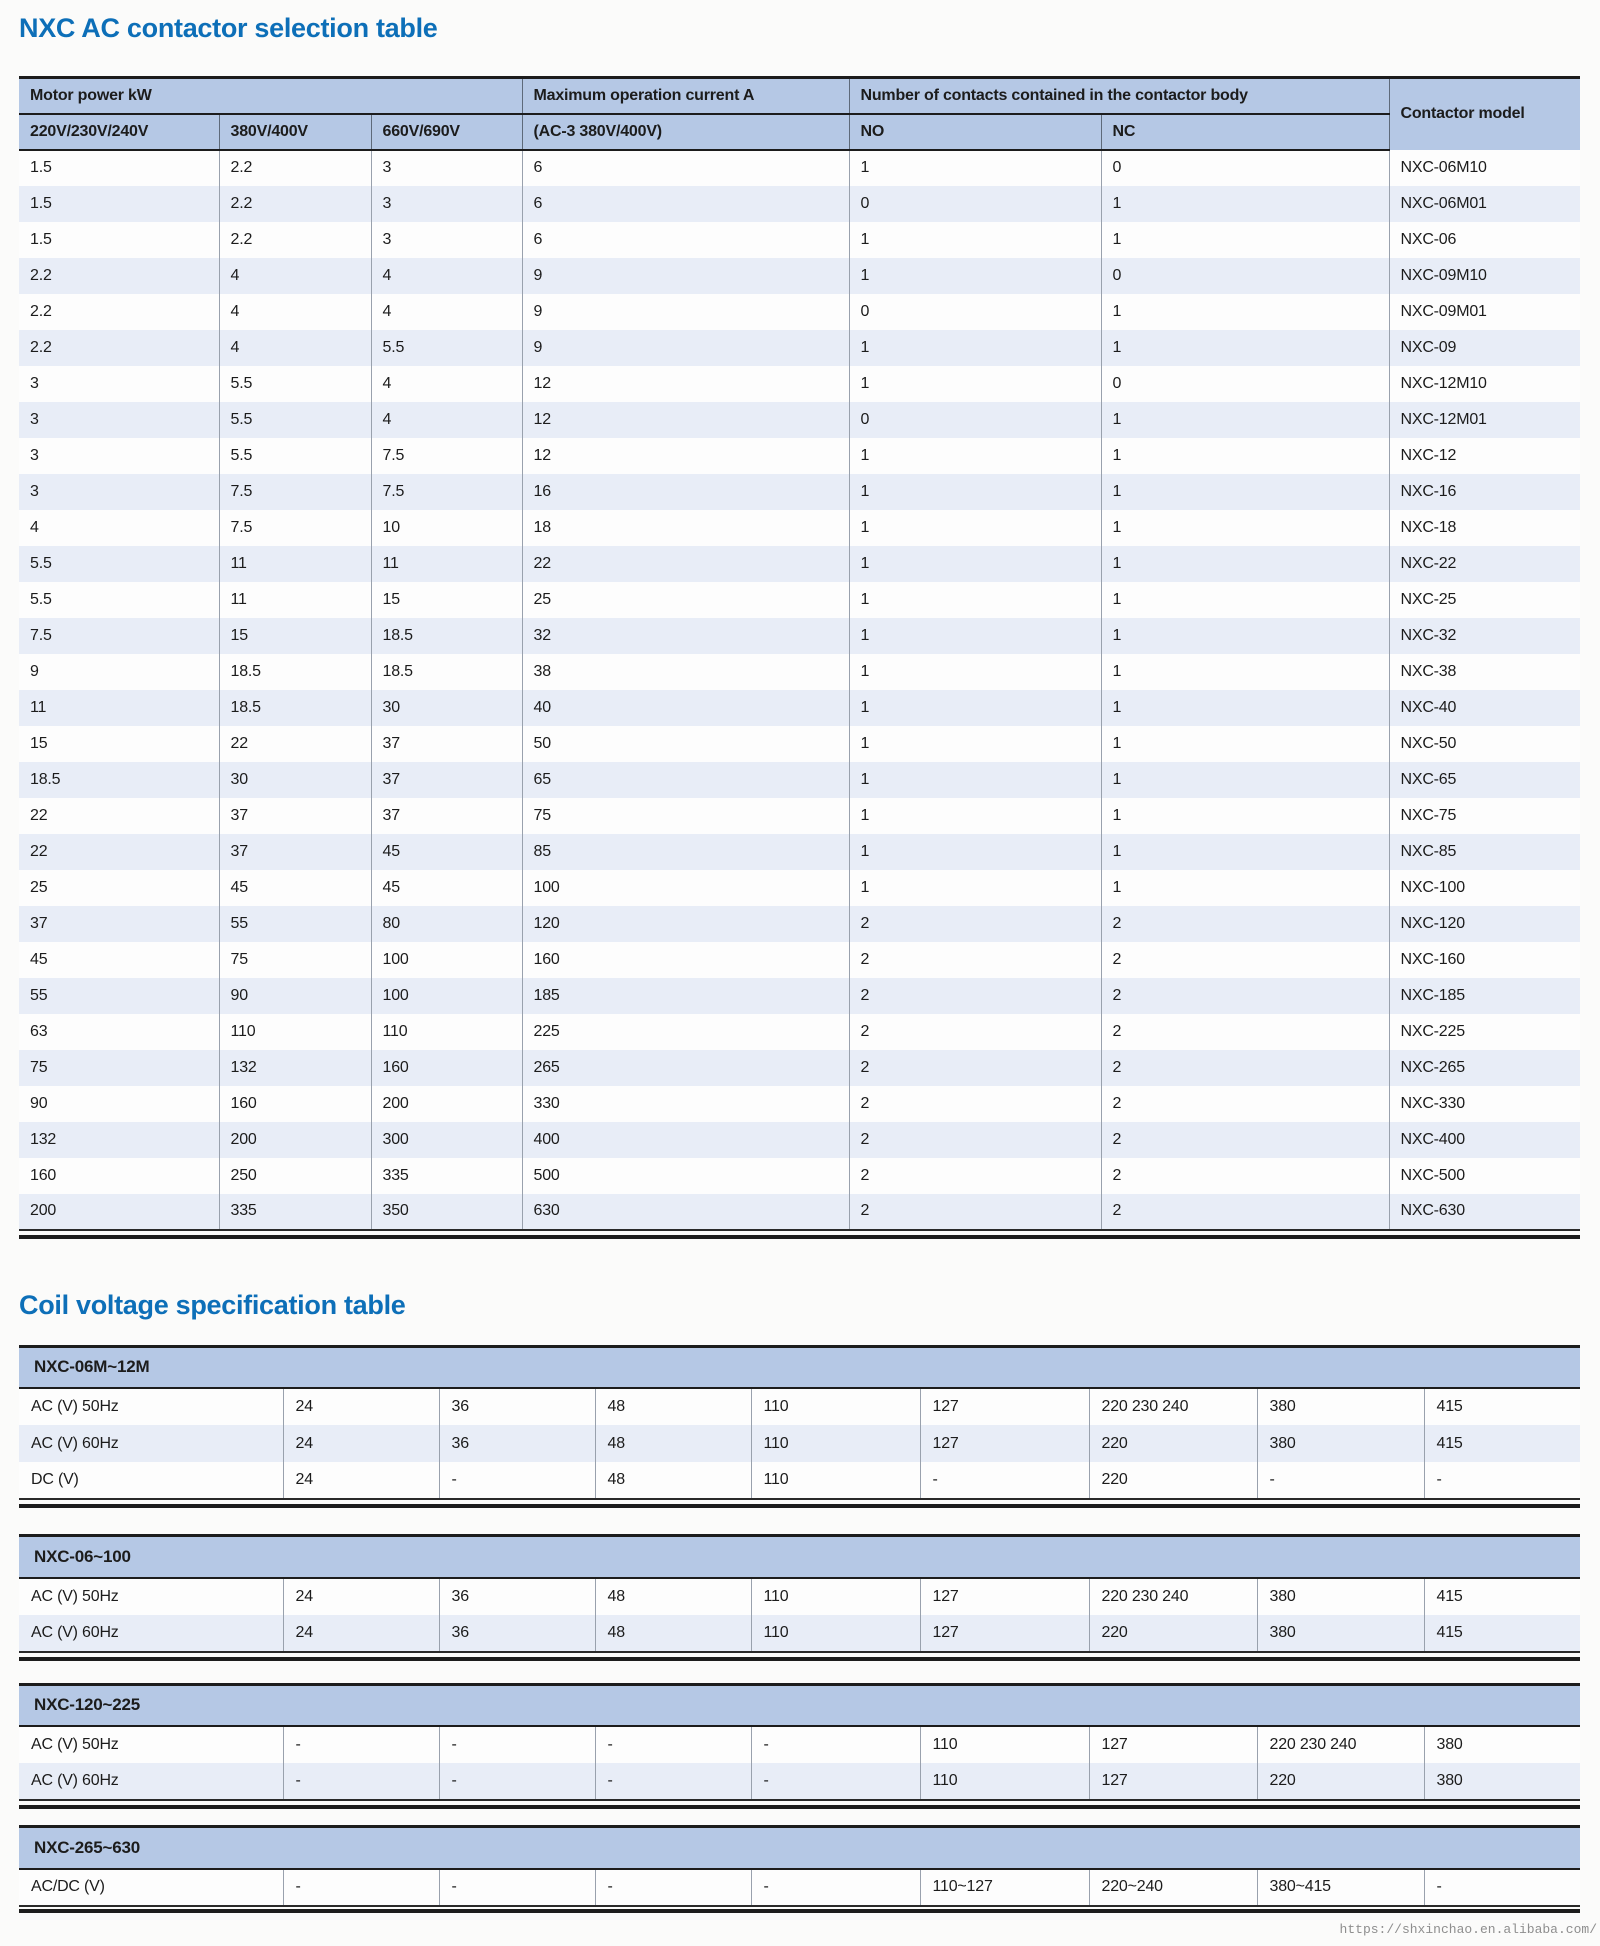 The width and height of the screenshot is (1600, 1946). What do you see at coordinates (800, 1367) in the screenshot?
I see `coil-table-header-row: NXC-06M~12M` at bounding box center [800, 1367].